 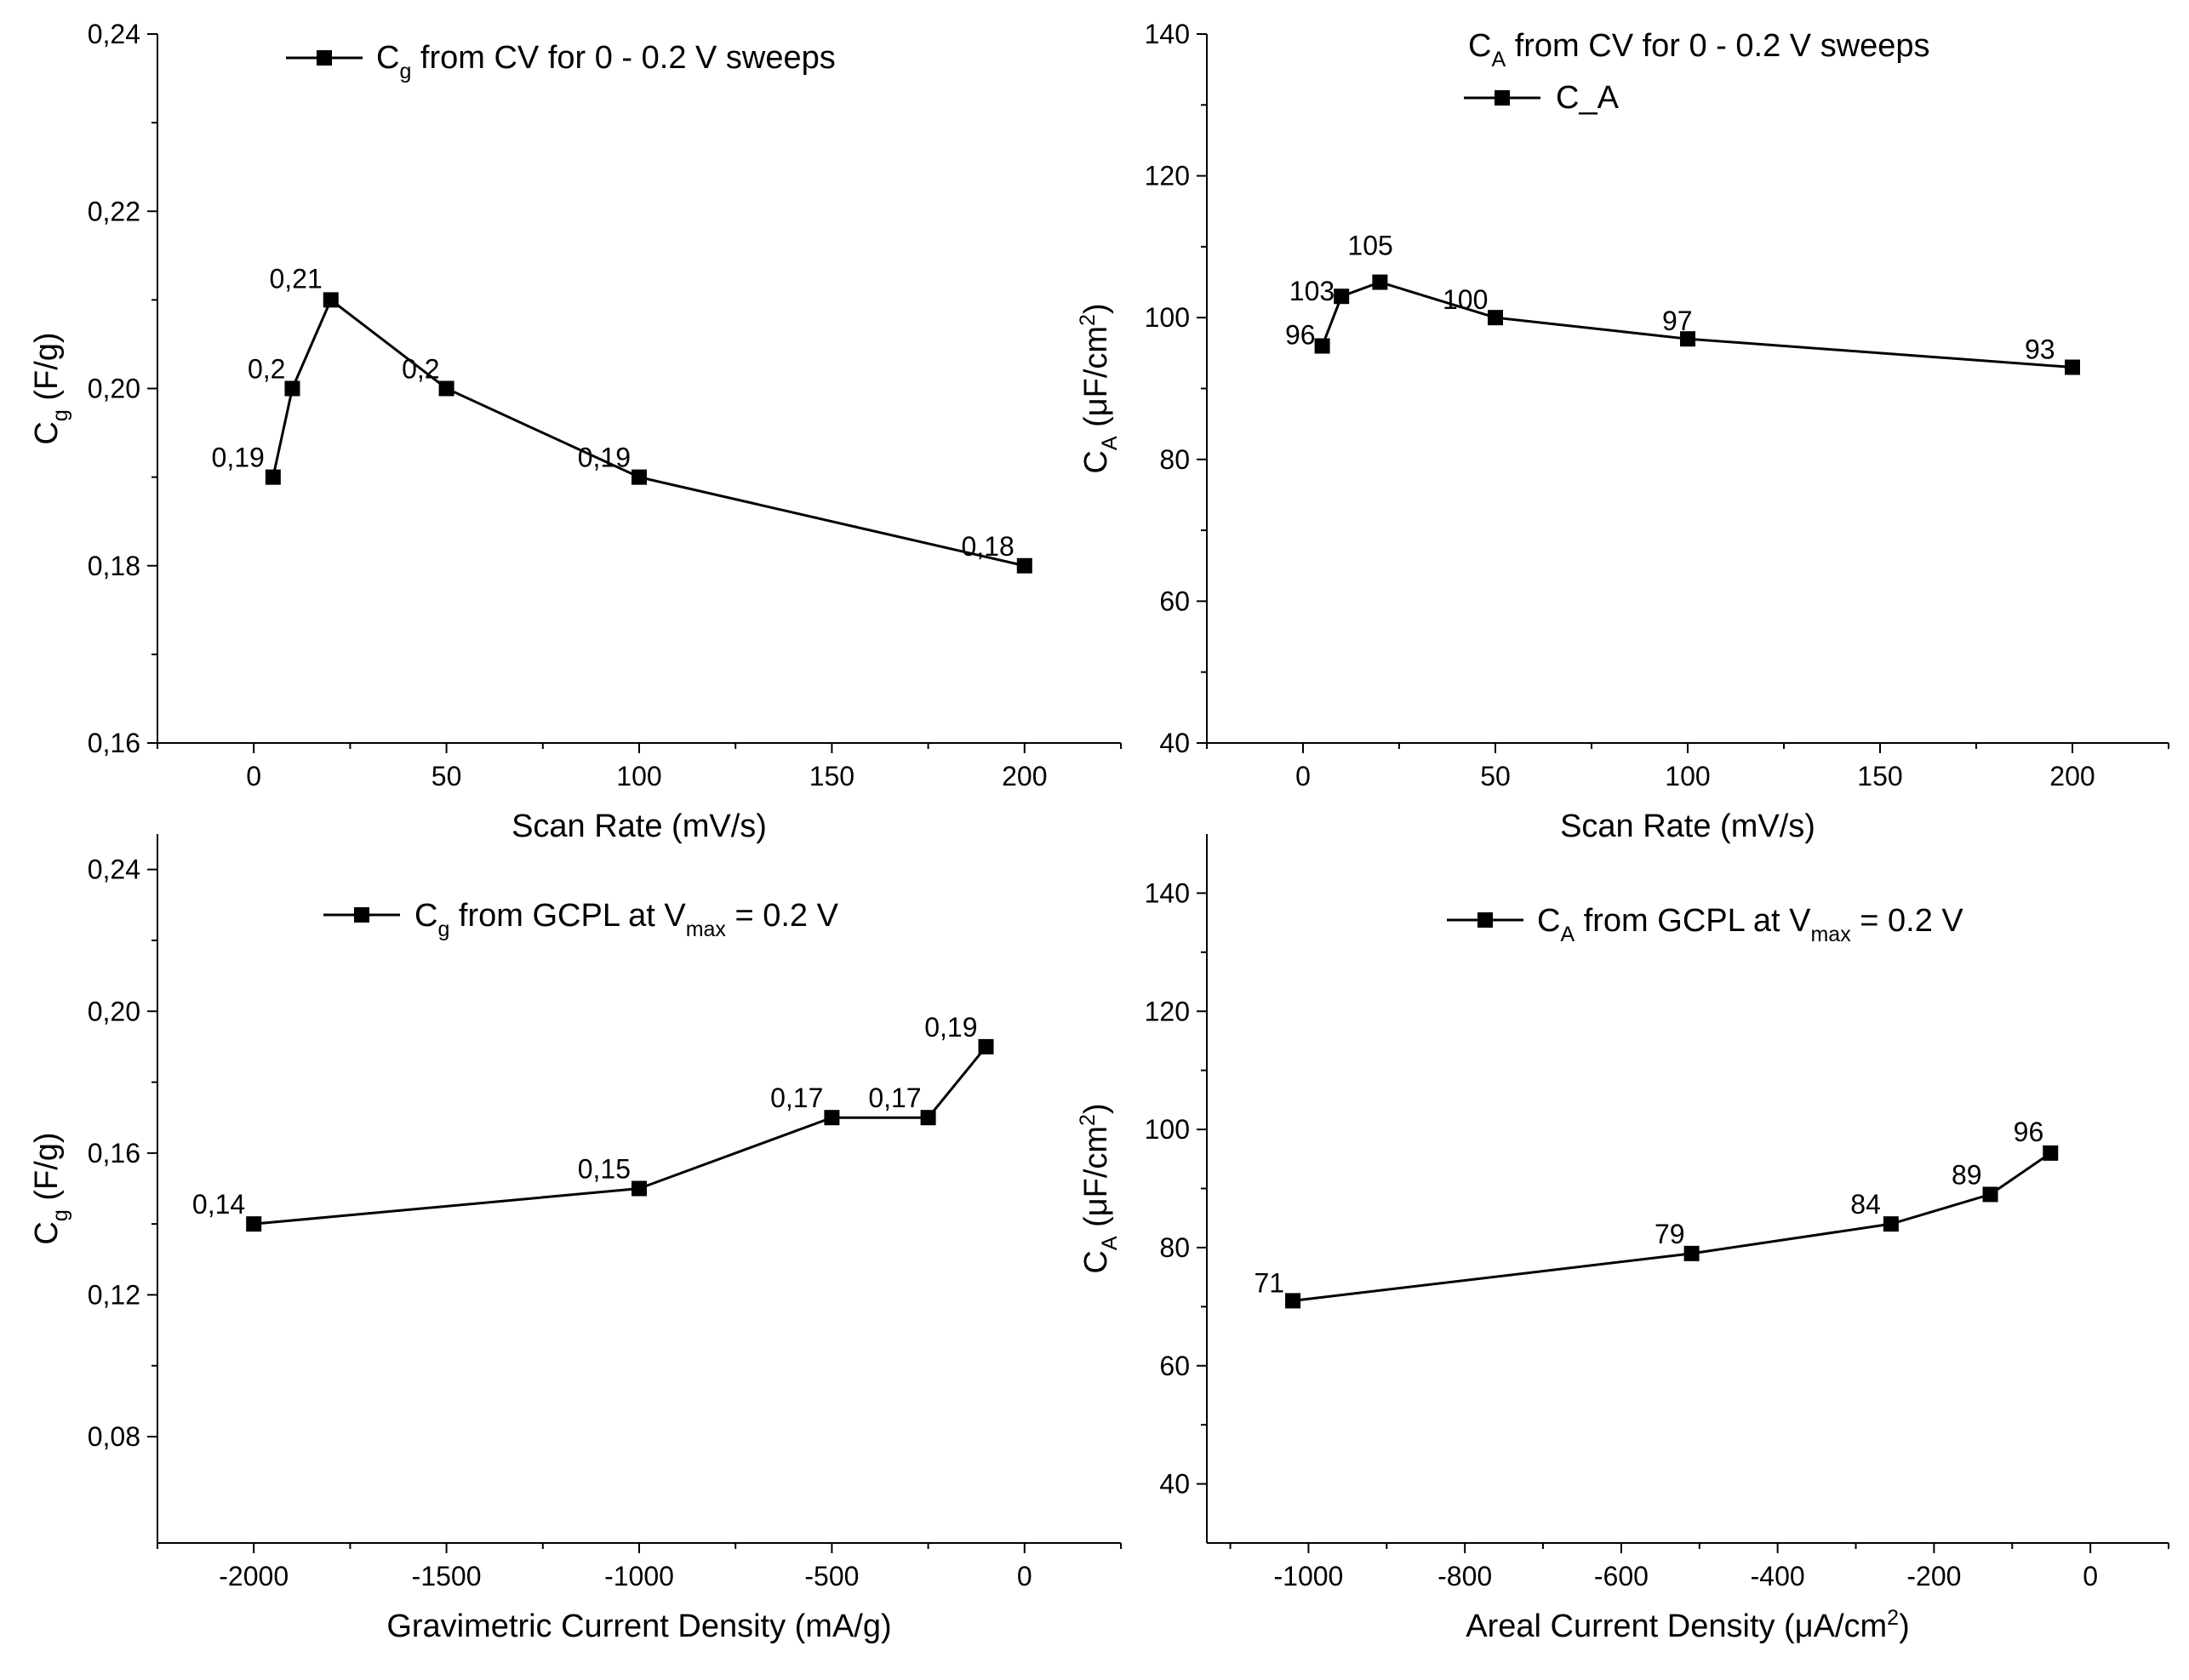 What do you see at coordinates (1588, 98) in the screenshot?
I see `legend-label: C_A` at bounding box center [1588, 98].